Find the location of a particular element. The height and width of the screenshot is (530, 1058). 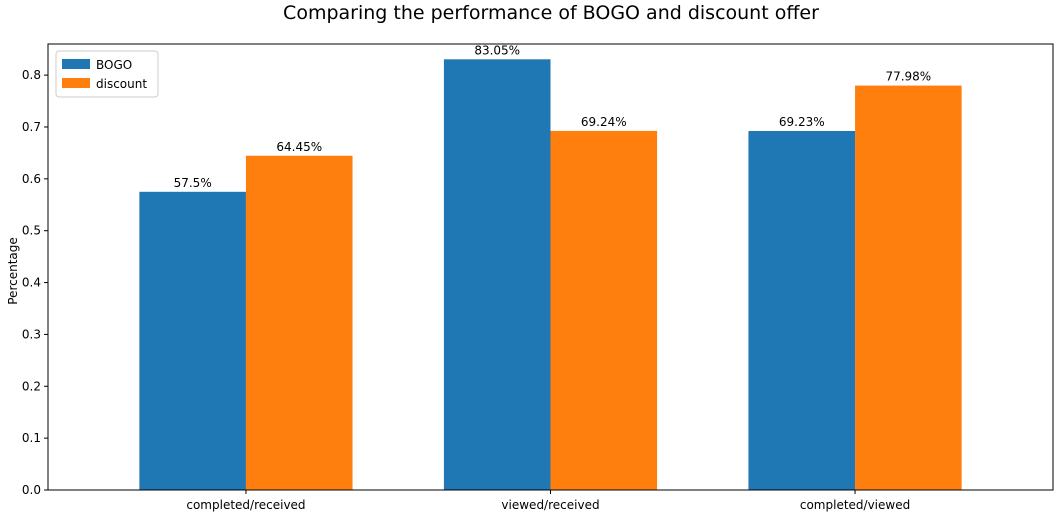

data-label-bogo-2: 69.23% is located at coordinates (802, 122).